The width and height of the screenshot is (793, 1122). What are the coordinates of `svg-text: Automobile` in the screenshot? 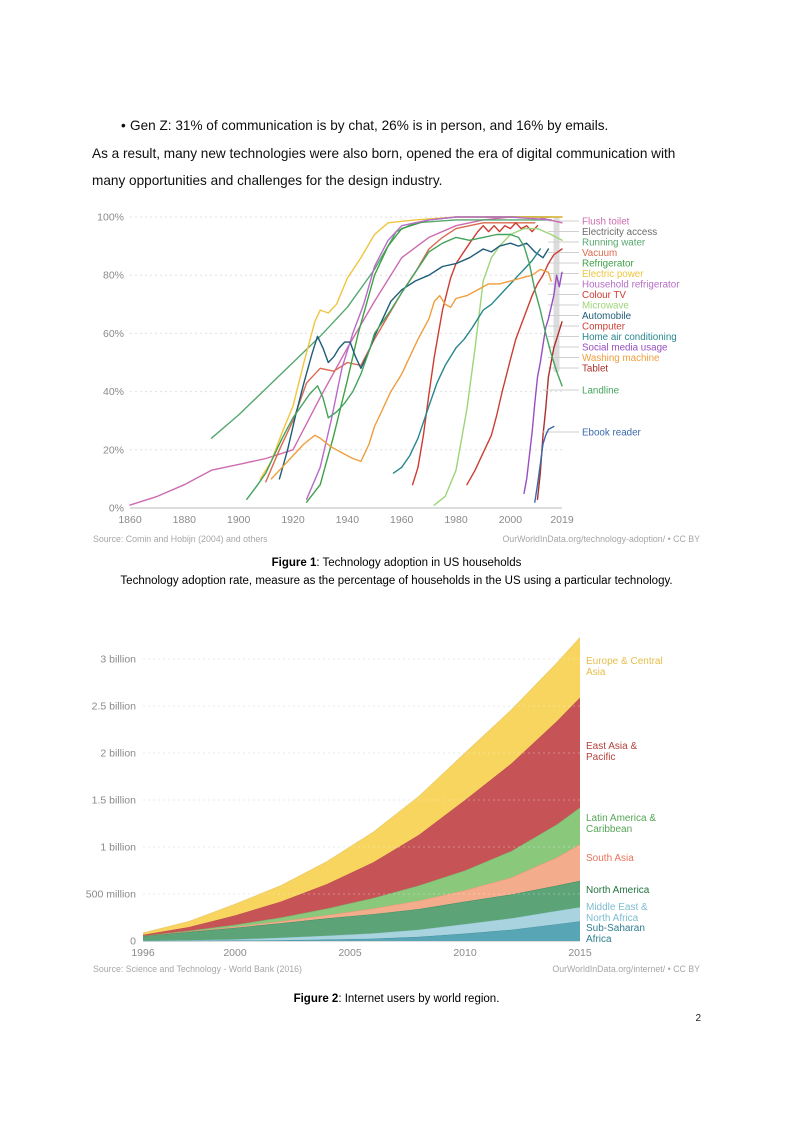 It's located at (607, 316).